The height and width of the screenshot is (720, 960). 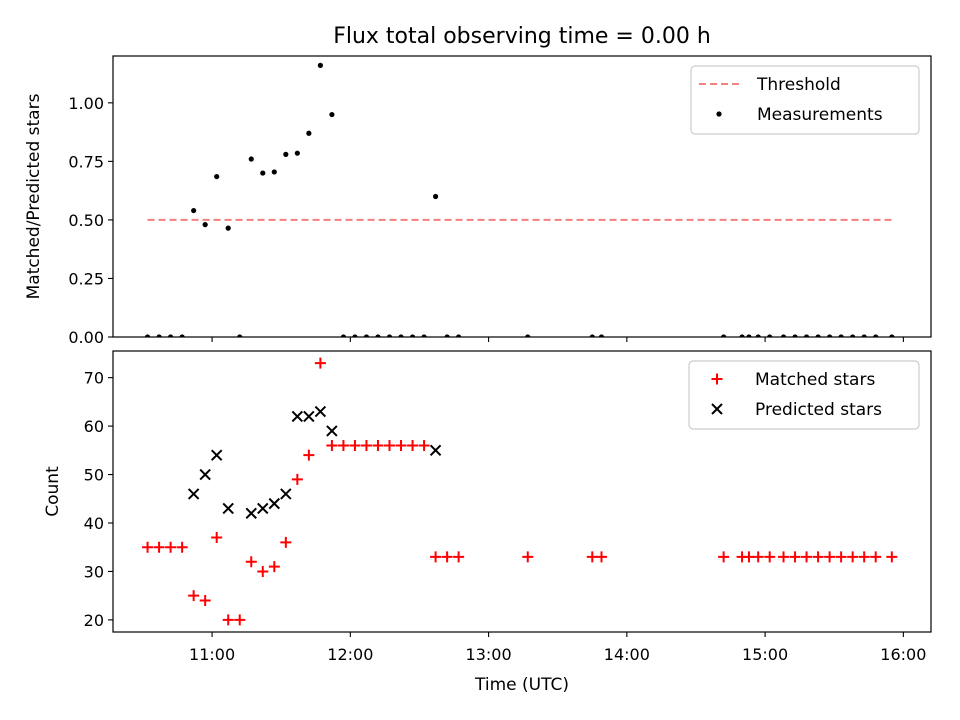 I want to click on y-tick-label: 0.00, so click(x=86, y=337).